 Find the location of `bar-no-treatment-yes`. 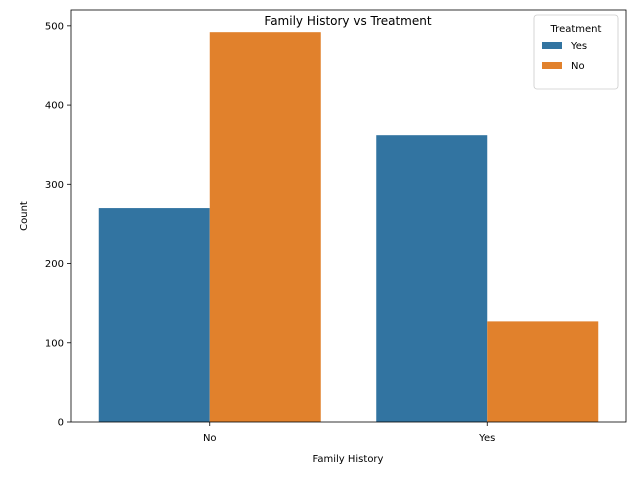

bar-no-treatment-yes is located at coordinates (154, 315).